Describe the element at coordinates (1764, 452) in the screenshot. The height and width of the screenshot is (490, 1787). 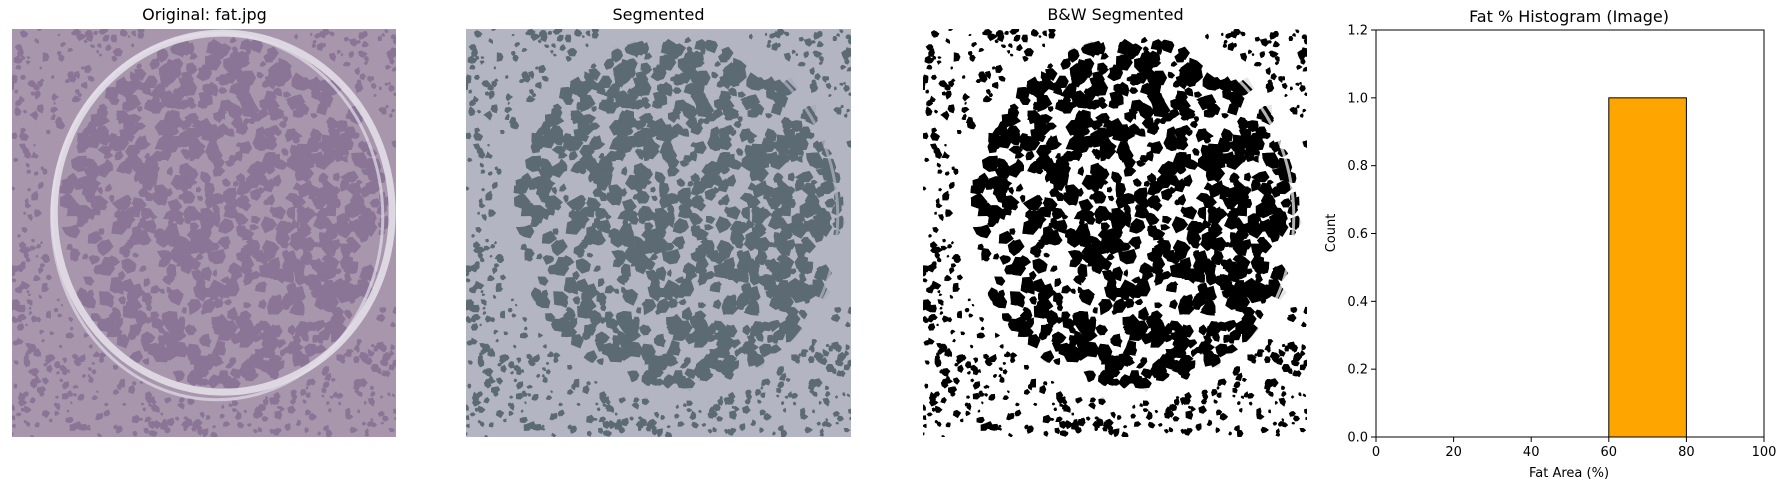
I see `x-tick-label: 100` at that location.